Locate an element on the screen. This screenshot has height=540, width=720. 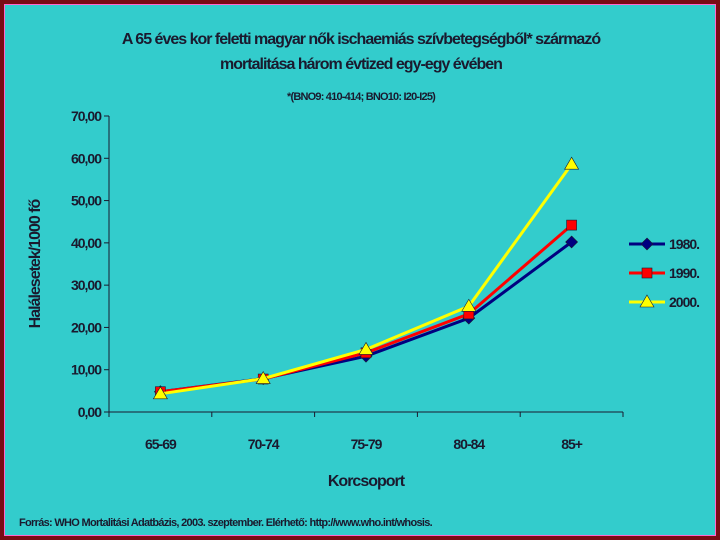
x-tick-label: 65-69 is located at coordinates (161, 444).